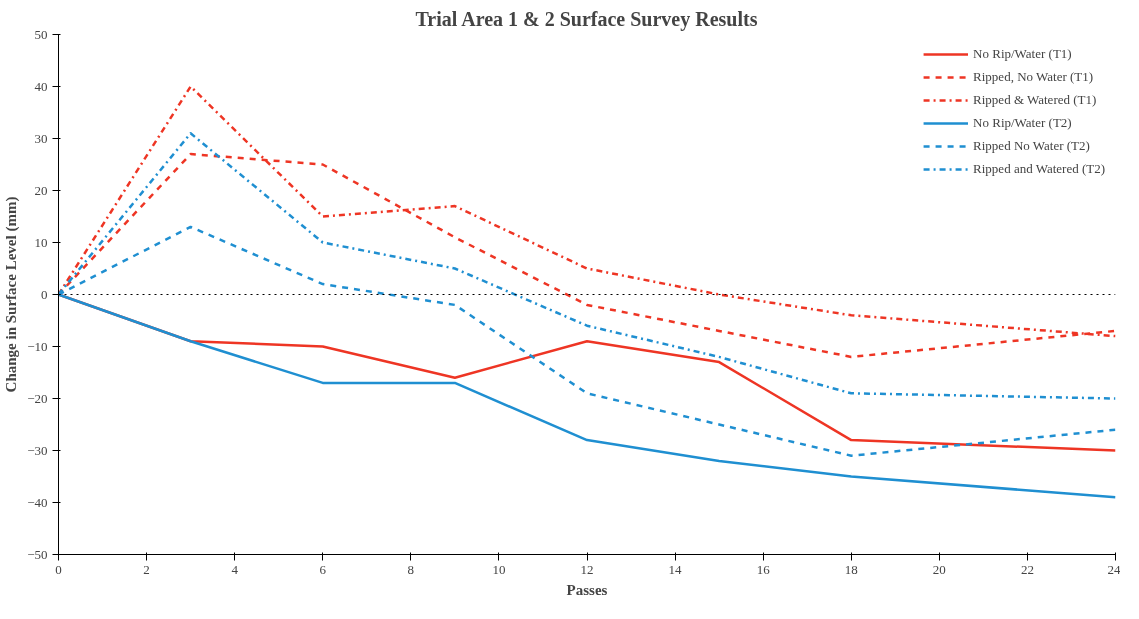  I want to click on x-tick-label: 16, so click(763, 569).